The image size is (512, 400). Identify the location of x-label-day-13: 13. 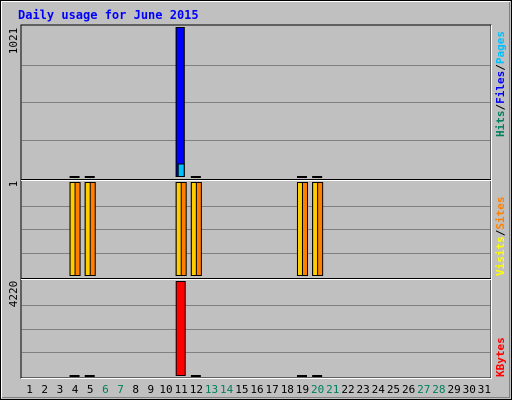
(211, 389).